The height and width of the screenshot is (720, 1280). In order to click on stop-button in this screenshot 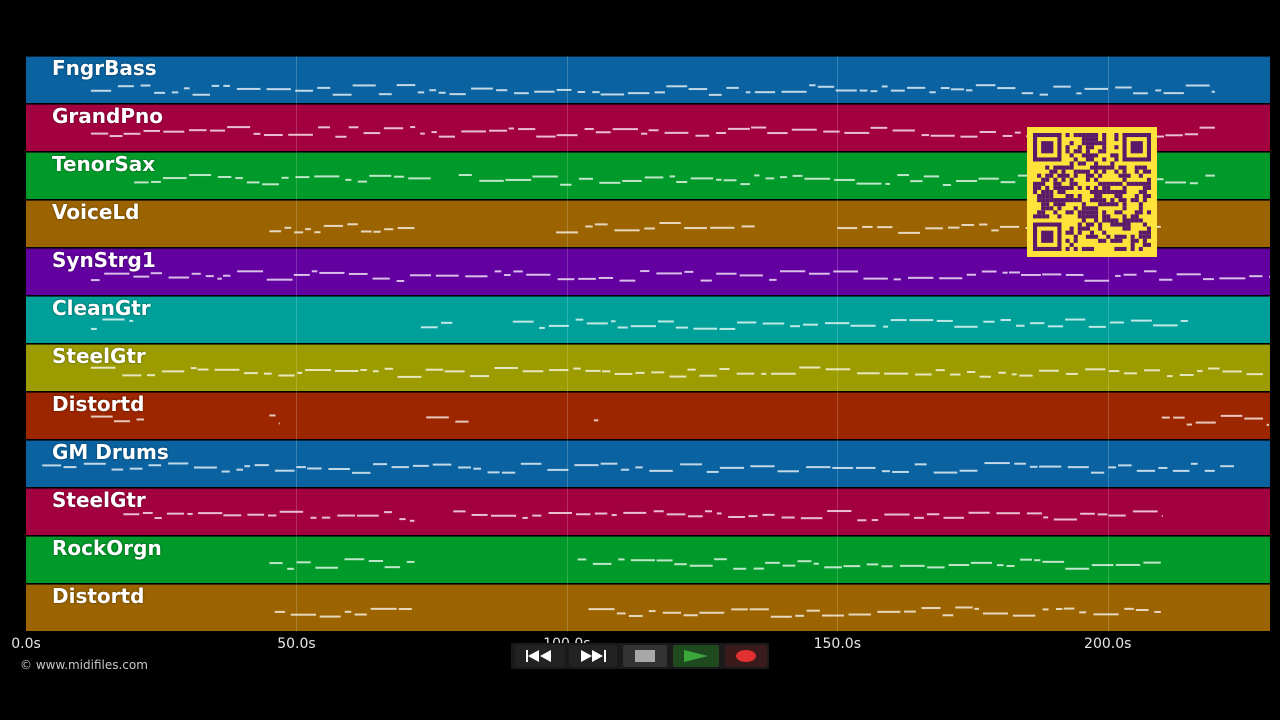, I will do `click(645, 656)`.